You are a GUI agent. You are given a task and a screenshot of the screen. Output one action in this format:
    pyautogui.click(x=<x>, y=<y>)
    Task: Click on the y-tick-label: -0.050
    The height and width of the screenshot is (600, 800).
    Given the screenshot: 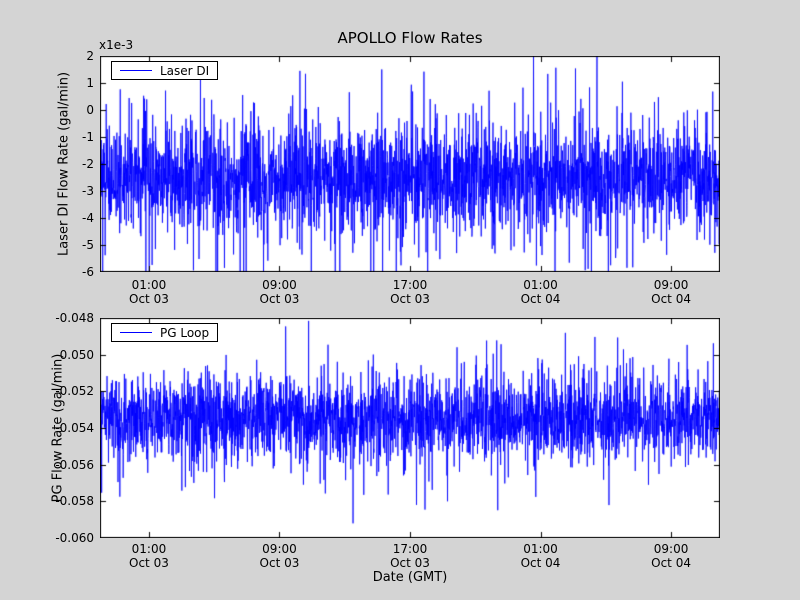 What is the action you would take?
    pyautogui.click(x=74, y=354)
    